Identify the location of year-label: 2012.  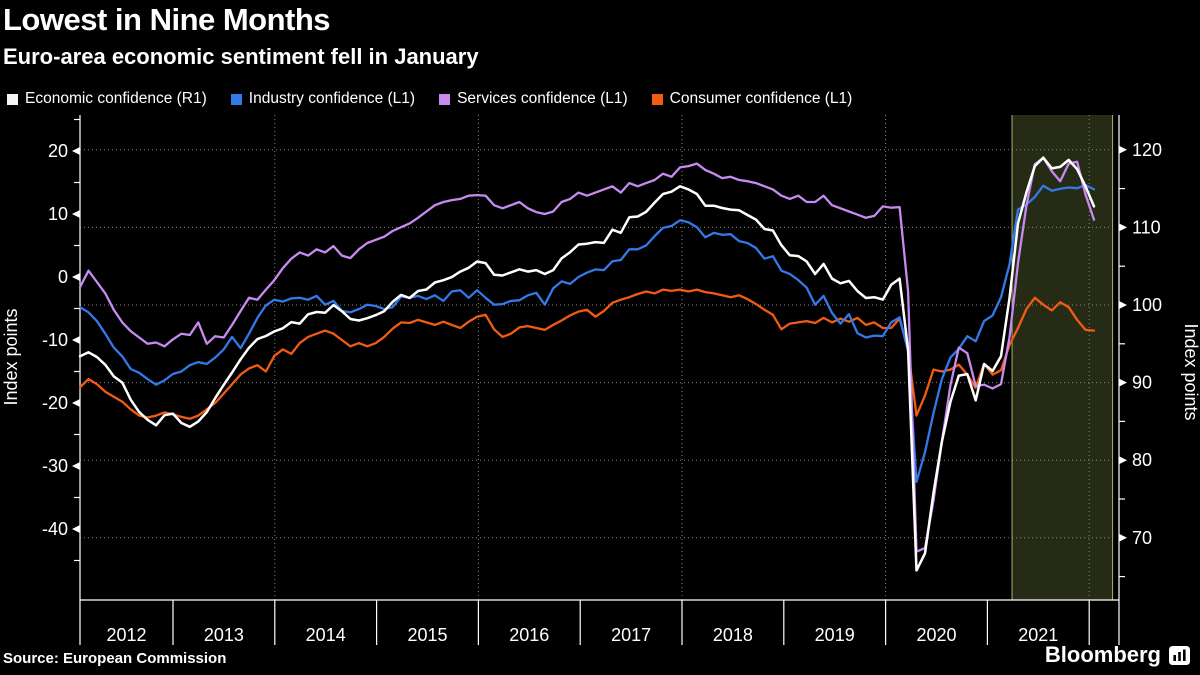
(126, 635).